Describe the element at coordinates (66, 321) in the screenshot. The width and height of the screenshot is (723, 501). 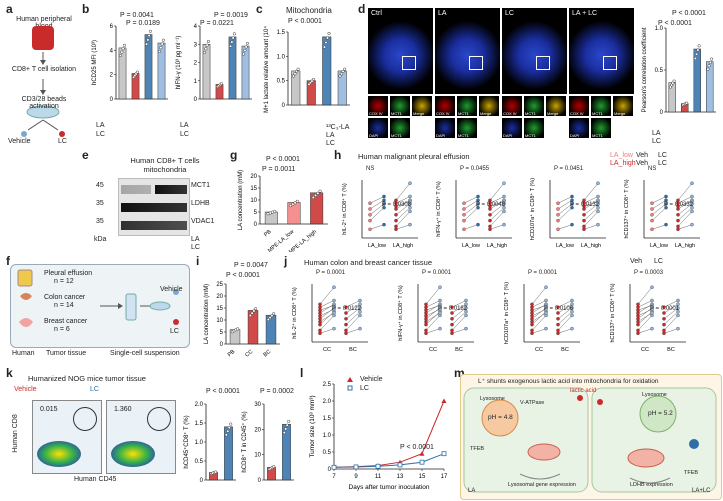
I see `group-name: Breast cancer` at that location.